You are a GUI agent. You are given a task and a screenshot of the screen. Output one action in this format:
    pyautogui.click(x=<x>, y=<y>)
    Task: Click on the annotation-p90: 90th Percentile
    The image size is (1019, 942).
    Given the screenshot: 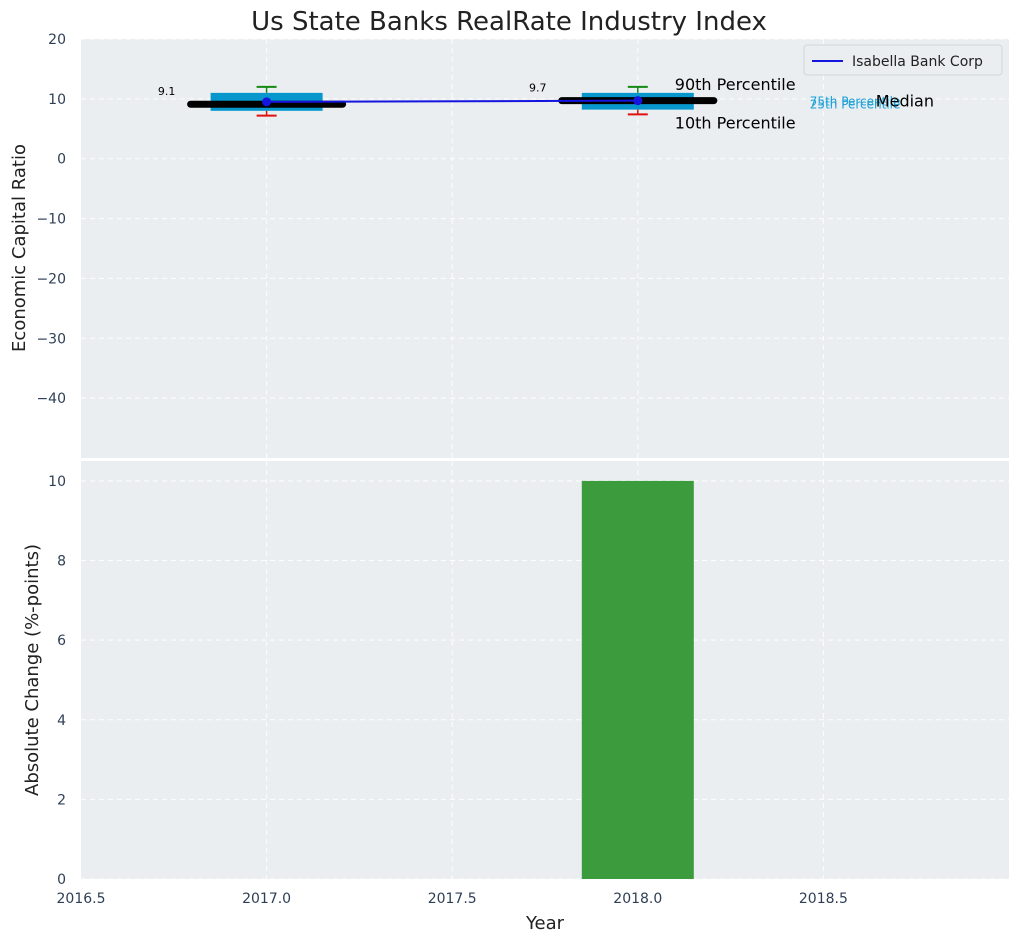 What is the action you would take?
    pyautogui.click(x=735, y=84)
    